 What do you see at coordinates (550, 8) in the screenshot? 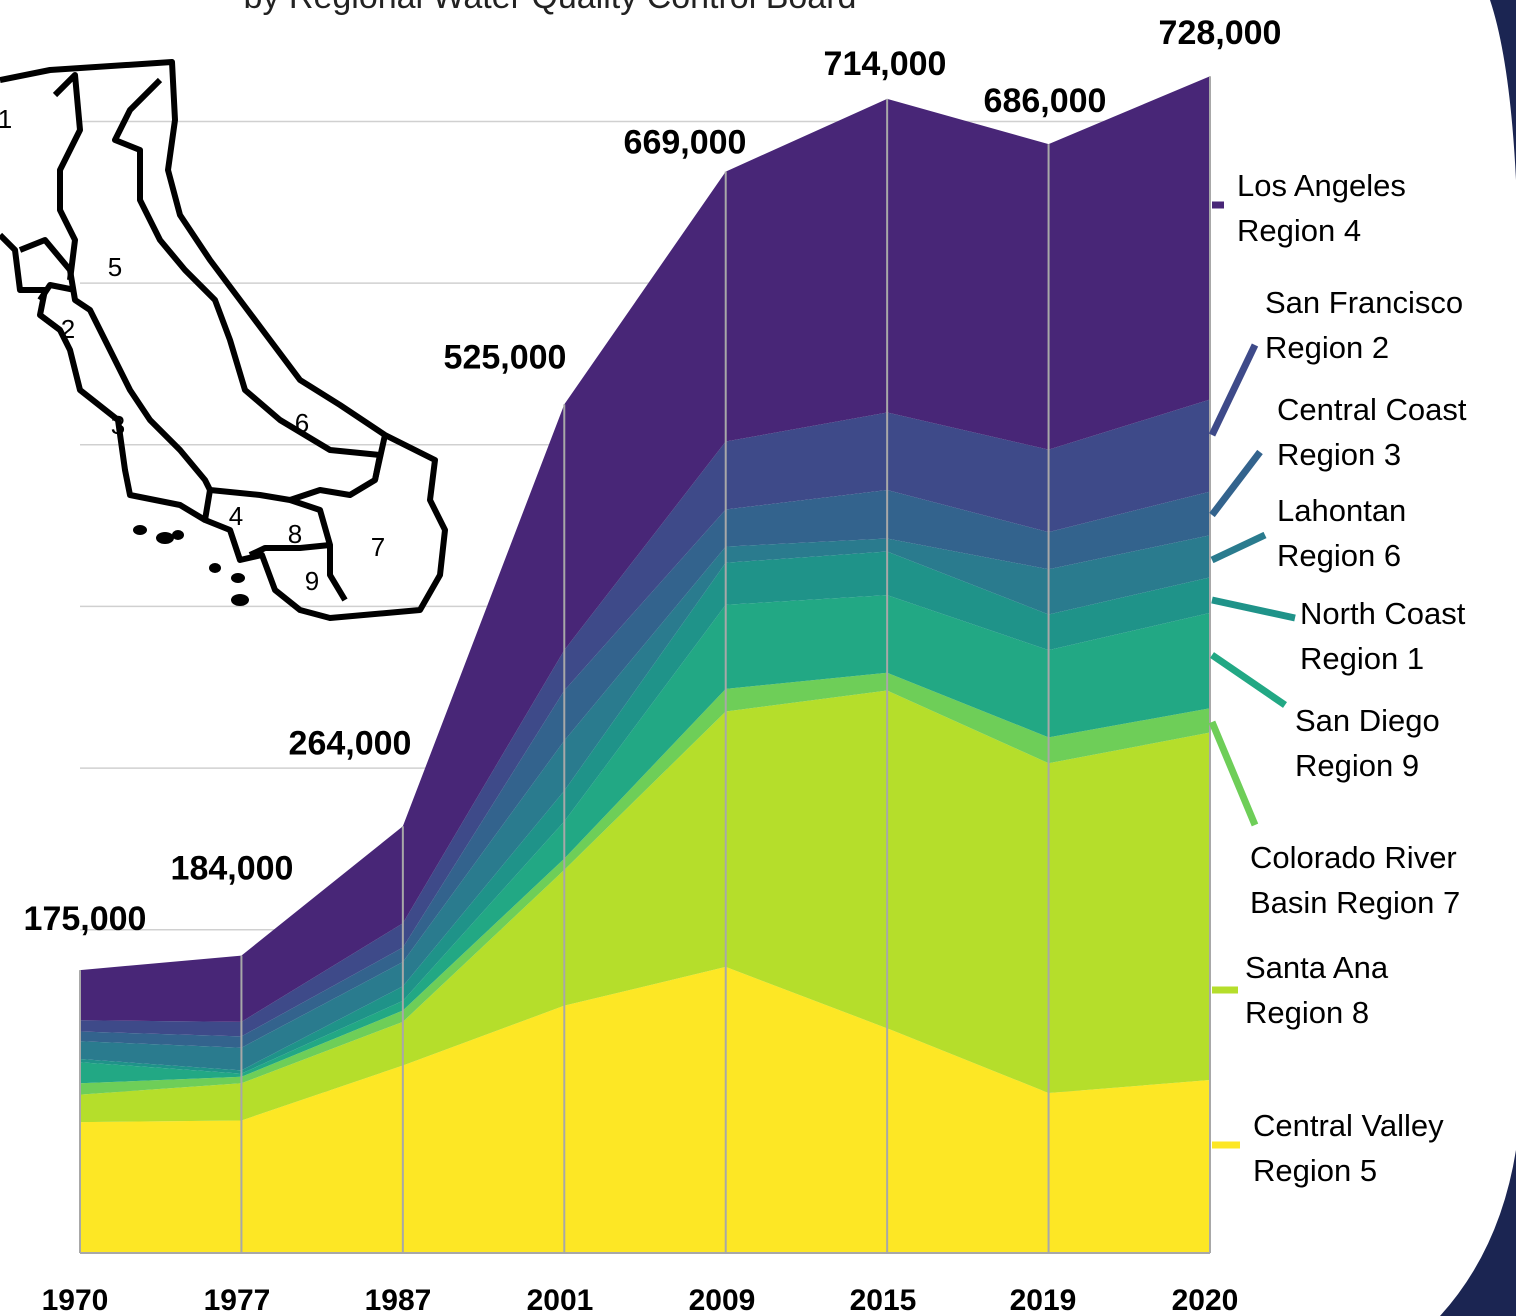
I see `subtitle: by Regional Water Quality Control Board` at bounding box center [550, 8].